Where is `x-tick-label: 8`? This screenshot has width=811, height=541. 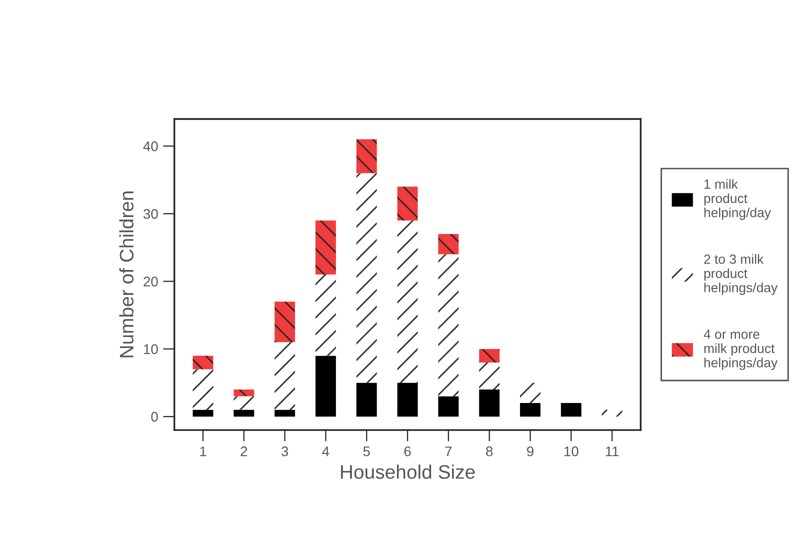 x-tick-label: 8 is located at coordinates (489, 451).